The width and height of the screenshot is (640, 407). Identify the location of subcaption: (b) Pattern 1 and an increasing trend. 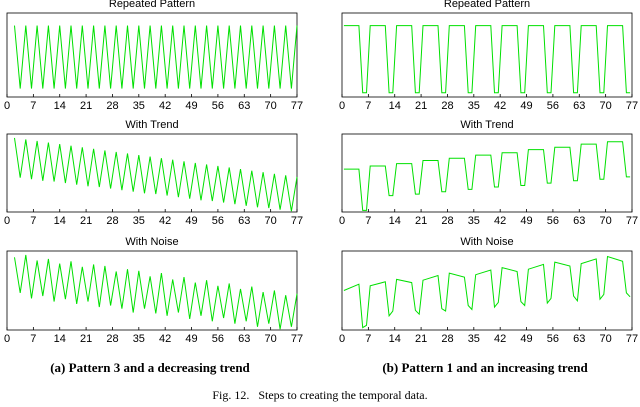
(485, 367).